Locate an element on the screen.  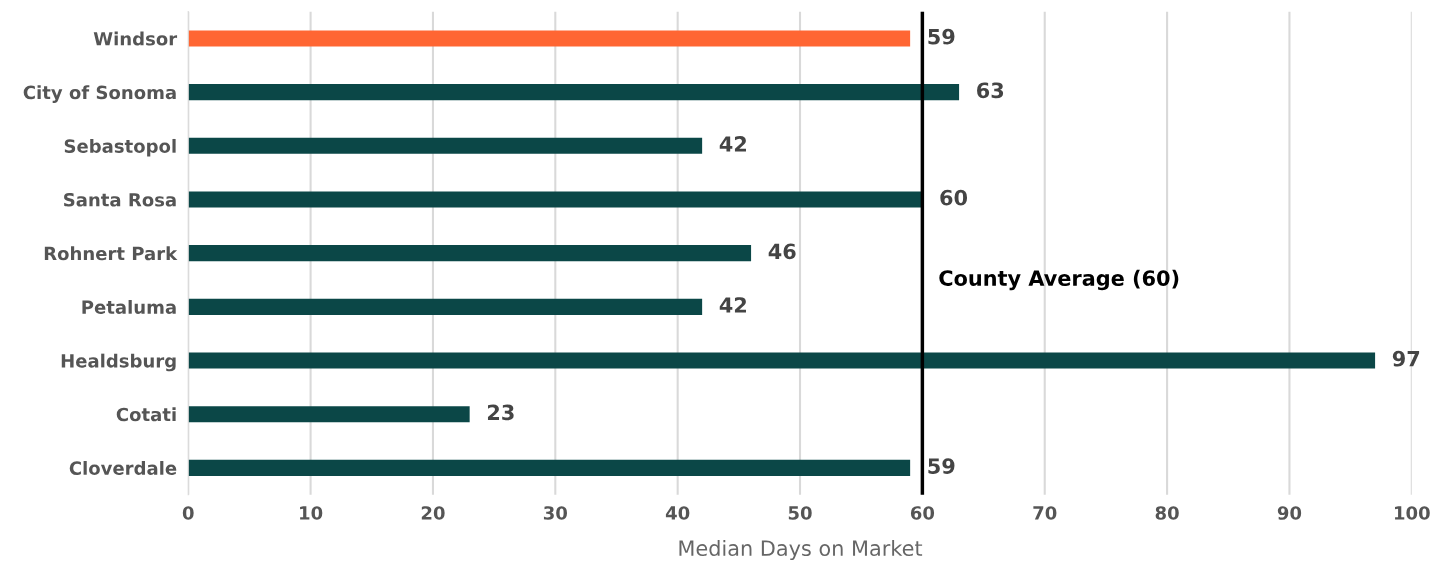
x-tick-label: 10 is located at coordinates (311, 513).